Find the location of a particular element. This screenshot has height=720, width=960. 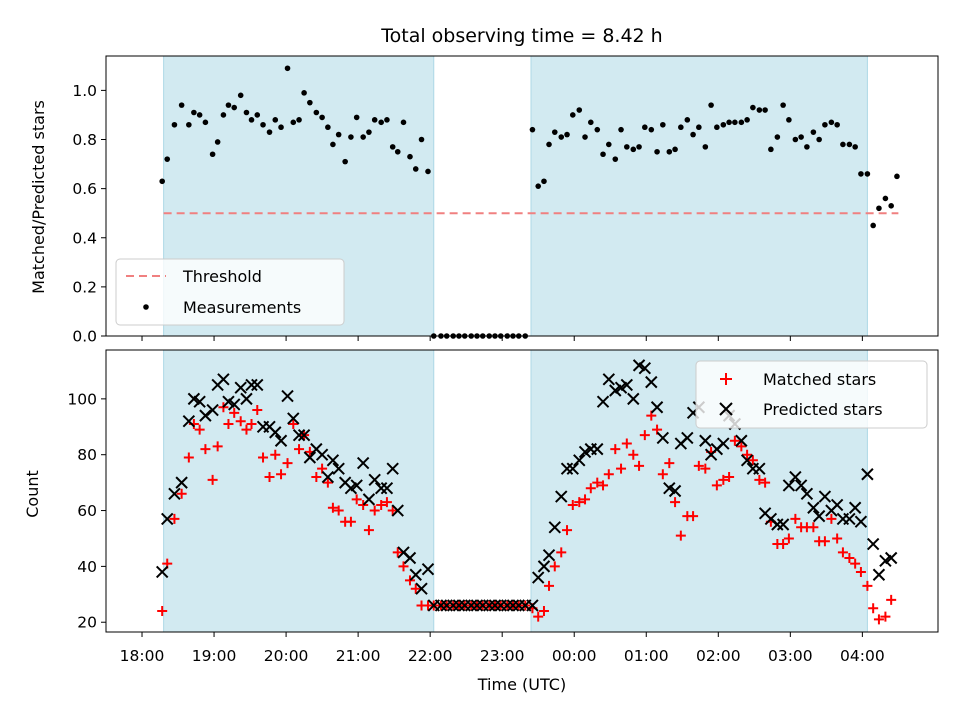

top-y-axis-label: Matched/Predicted stars is located at coordinates (38, 197).